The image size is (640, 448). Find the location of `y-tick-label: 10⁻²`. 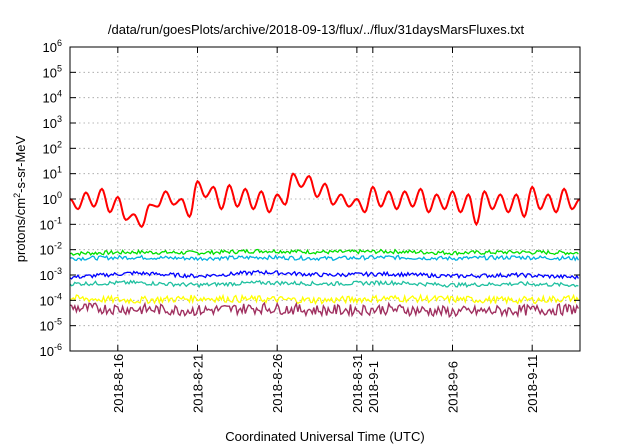

y-tick-label: 10⁻² is located at coordinates (51, 249).